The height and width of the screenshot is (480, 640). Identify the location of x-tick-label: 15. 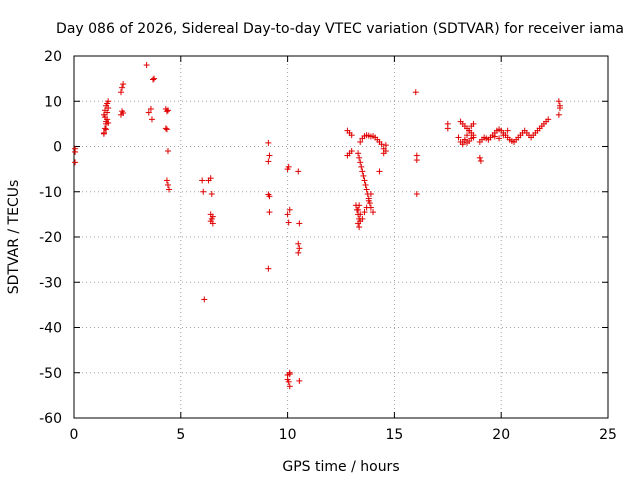
(394, 435).